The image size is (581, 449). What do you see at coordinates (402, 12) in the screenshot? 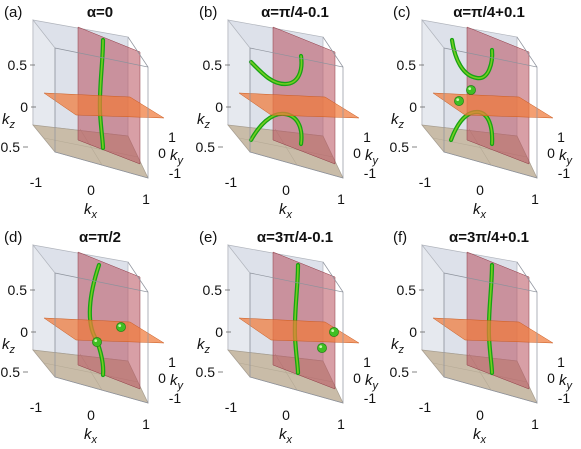
I see `panel-label: (c)` at bounding box center [402, 12].